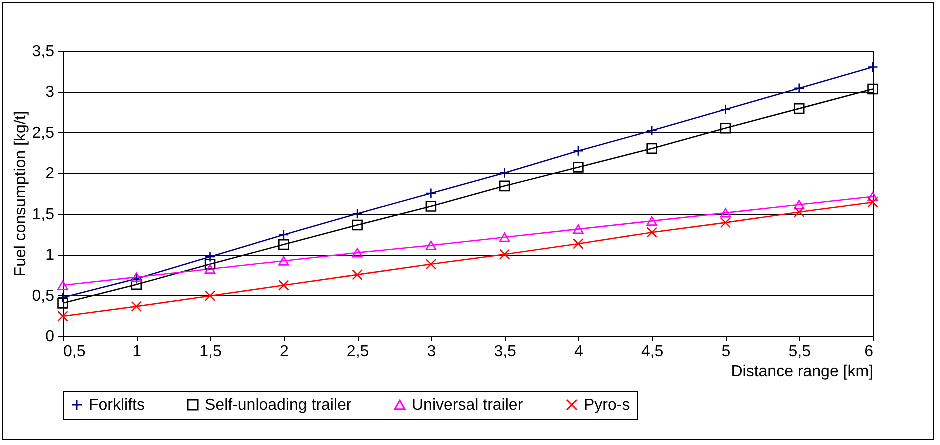 This screenshot has width=940, height=445. Describe the element at coordinates (43, 296) in the screenshot. I see `y-tick-label: 0,5` at that location.